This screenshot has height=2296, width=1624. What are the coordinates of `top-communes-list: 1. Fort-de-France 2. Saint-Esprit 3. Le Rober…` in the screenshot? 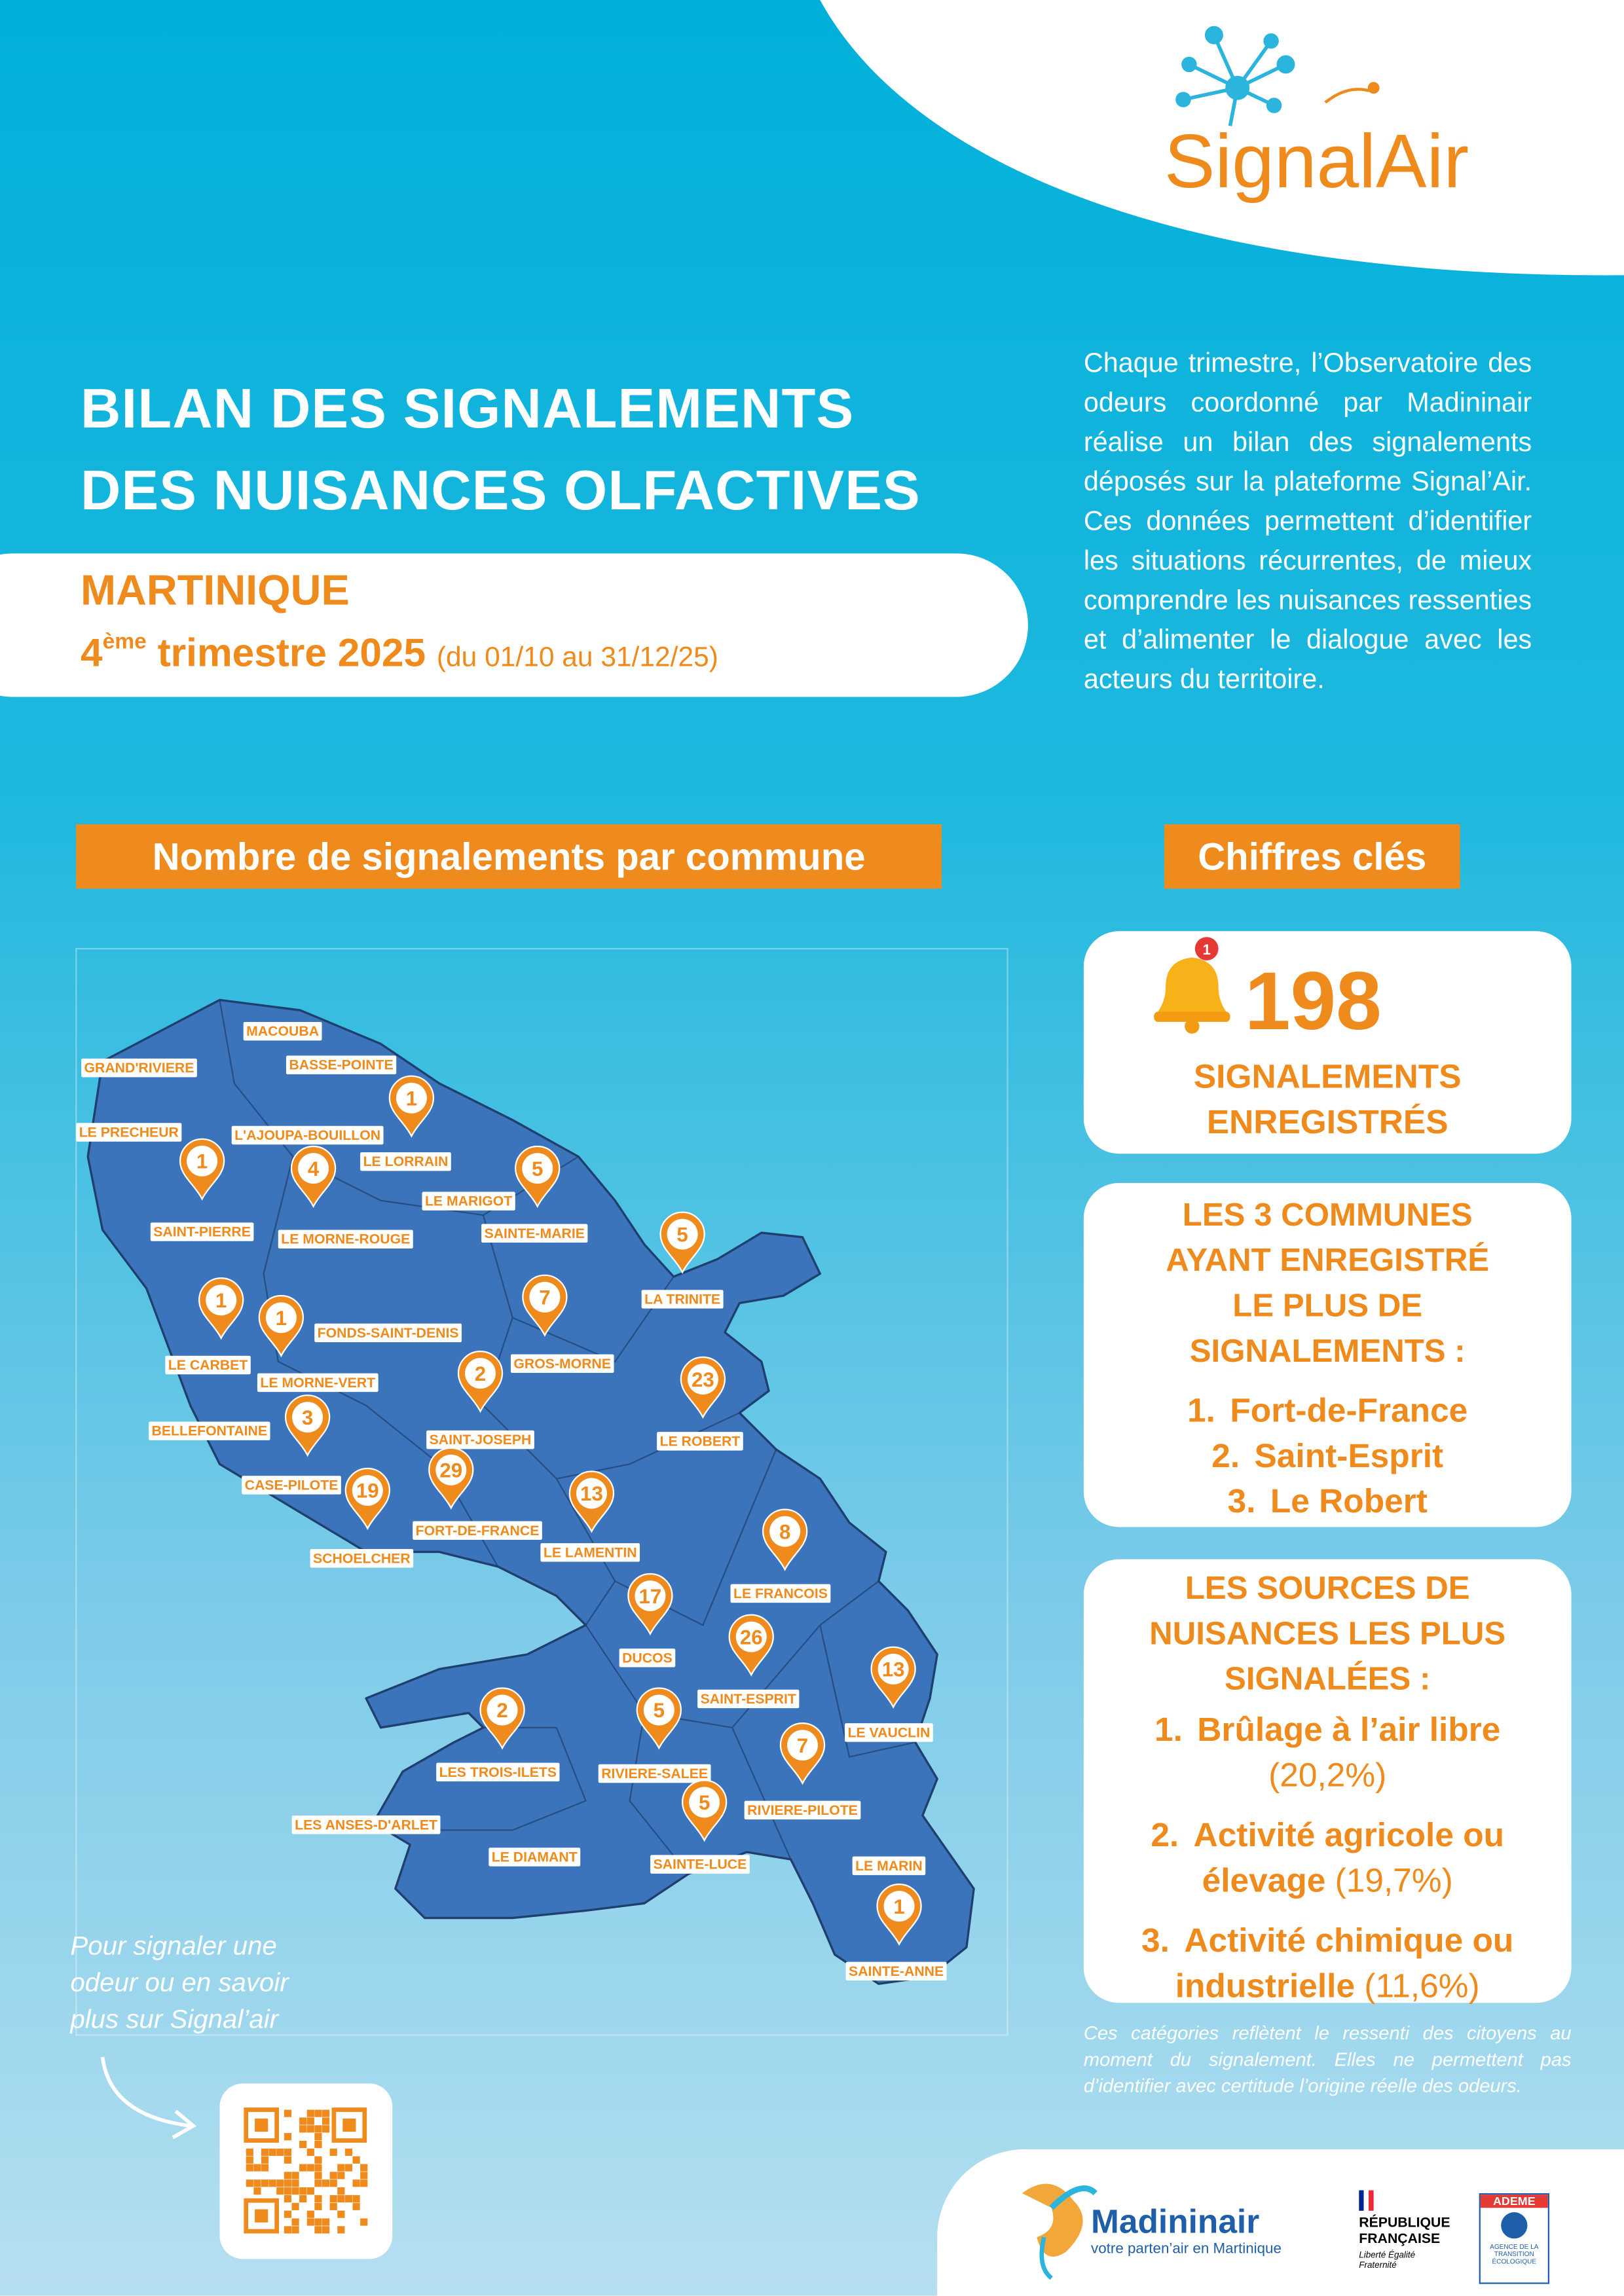 It's located at (1328, 1456).